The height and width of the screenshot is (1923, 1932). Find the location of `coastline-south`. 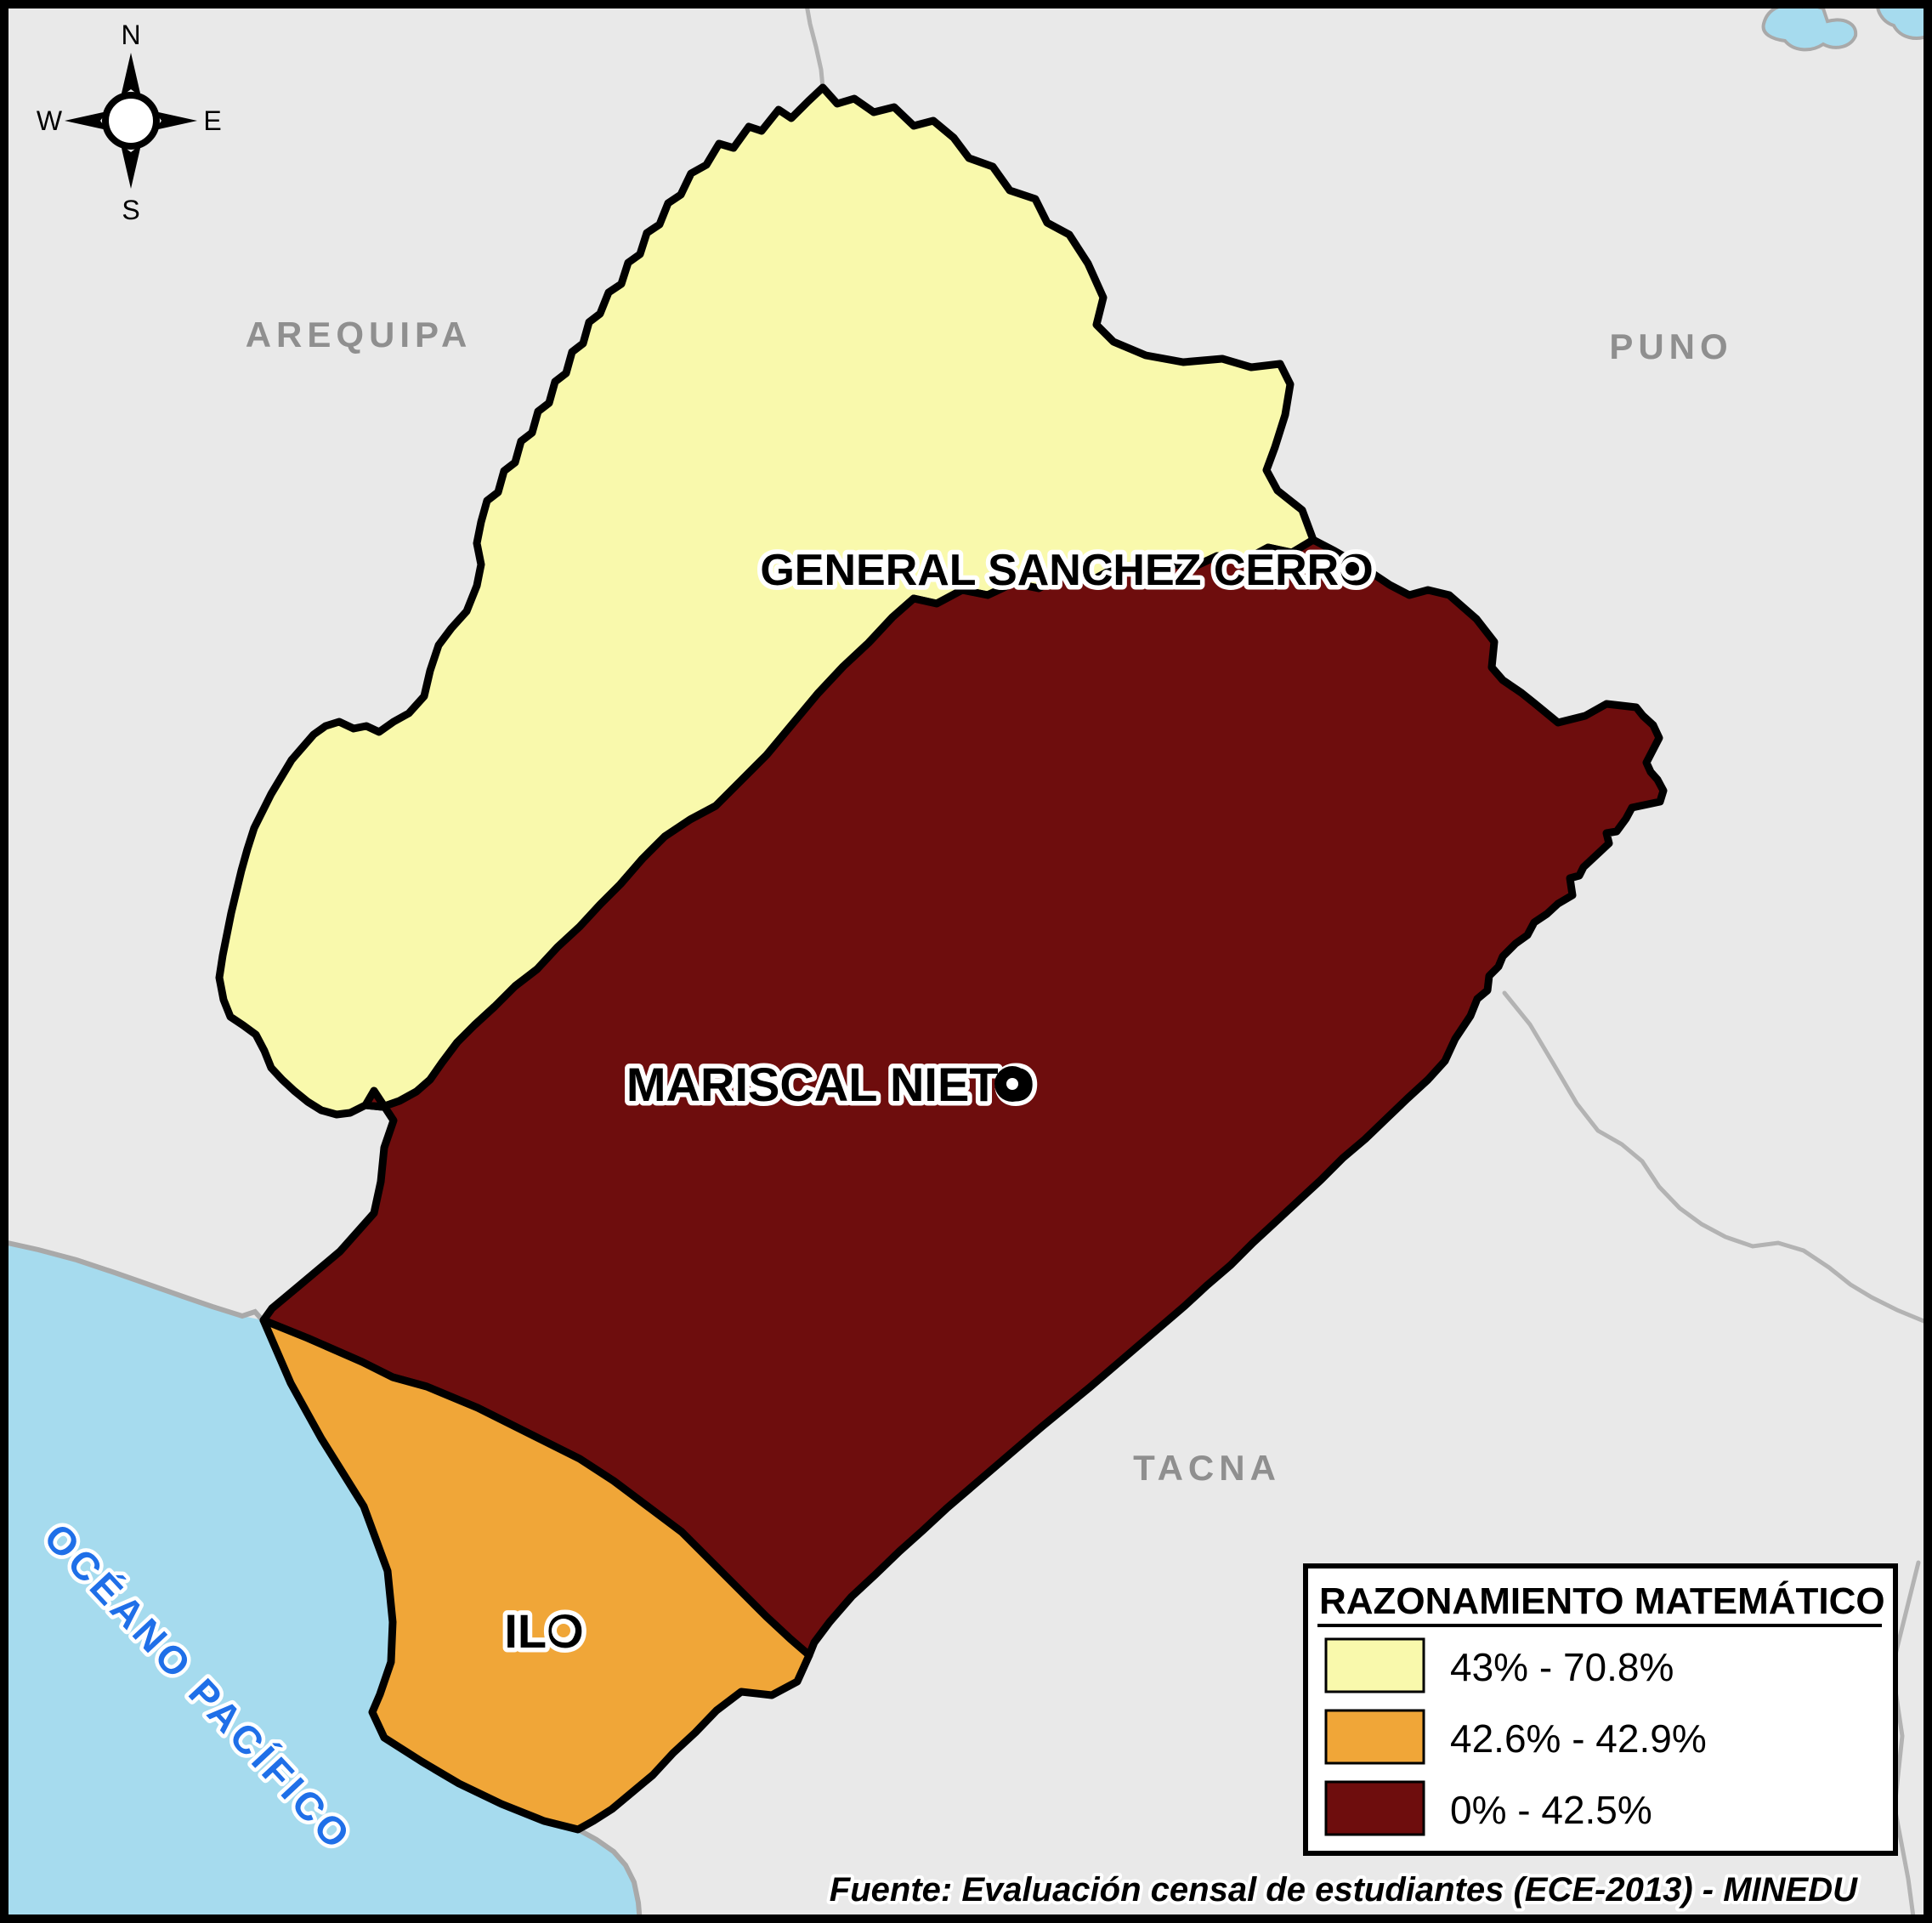

coastline-south is located at coordinates (609, 1875).